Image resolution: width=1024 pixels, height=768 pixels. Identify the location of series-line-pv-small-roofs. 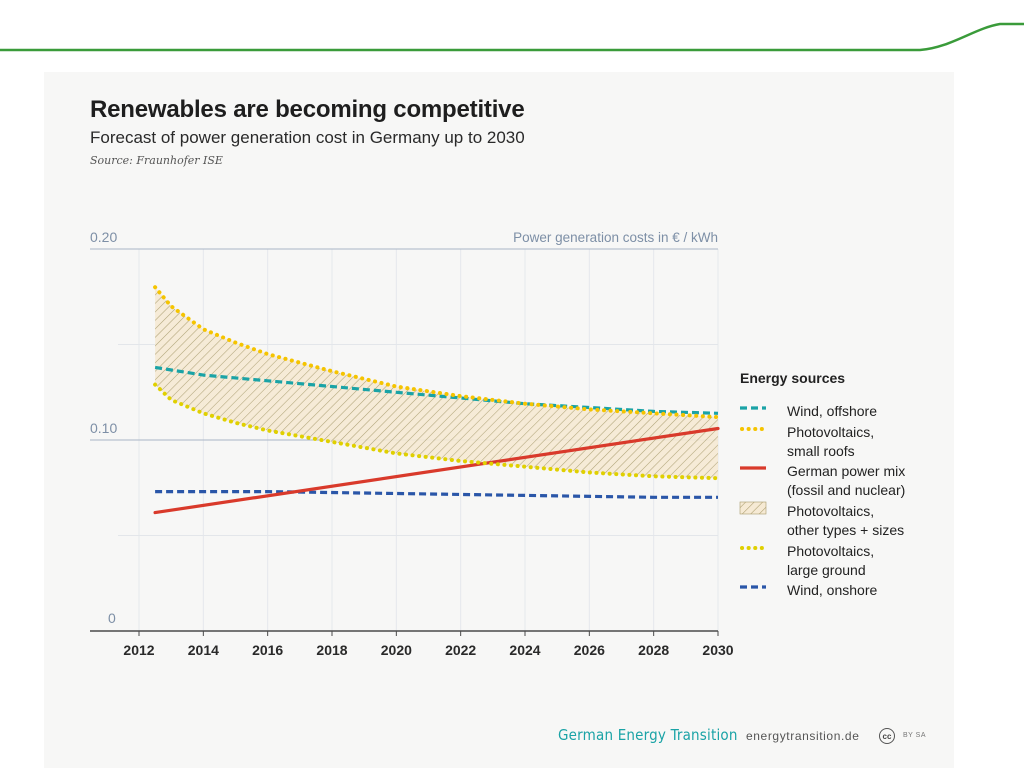
(436, 352).